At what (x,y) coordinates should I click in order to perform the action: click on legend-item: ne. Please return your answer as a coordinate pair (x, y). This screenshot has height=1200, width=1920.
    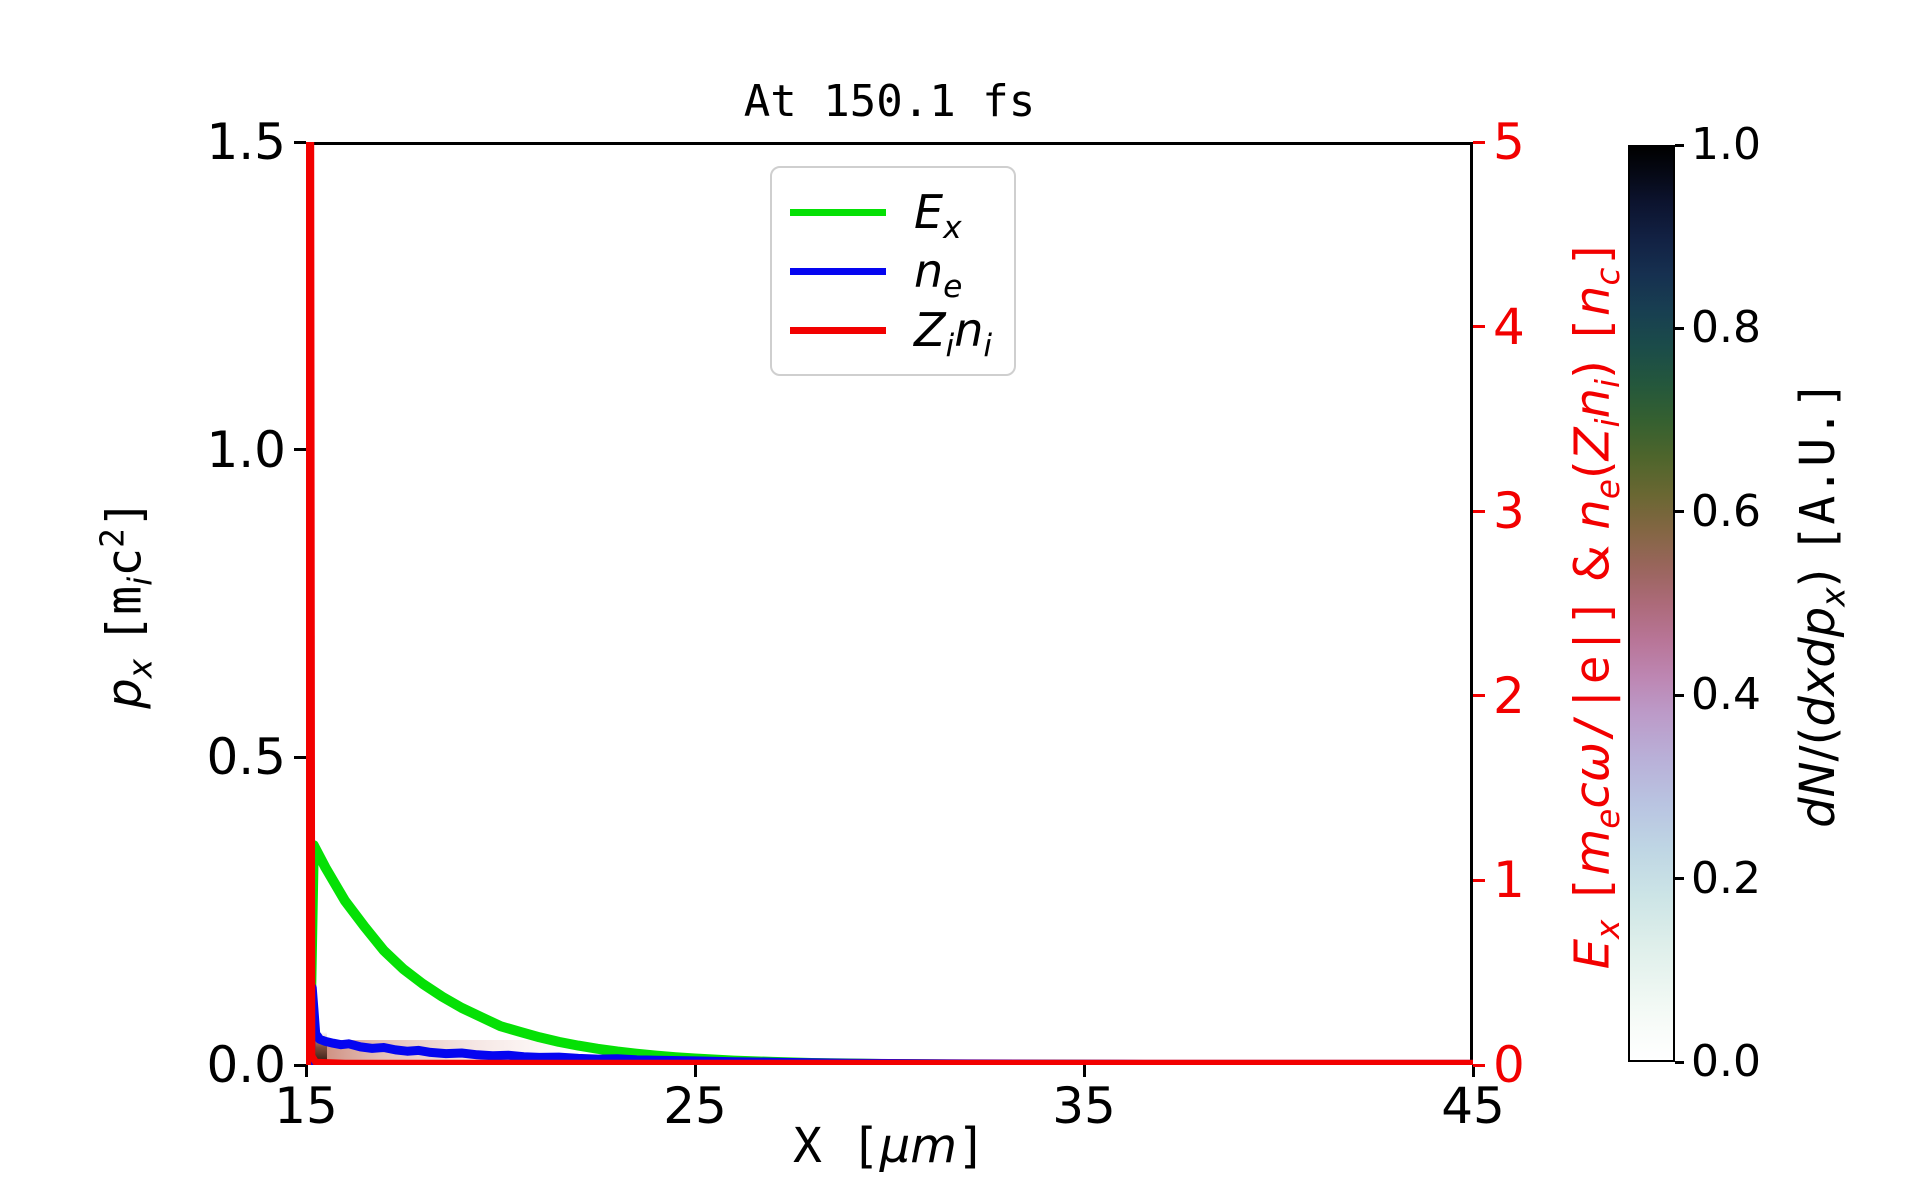
    Looking at the image, I should click on (893, 274).